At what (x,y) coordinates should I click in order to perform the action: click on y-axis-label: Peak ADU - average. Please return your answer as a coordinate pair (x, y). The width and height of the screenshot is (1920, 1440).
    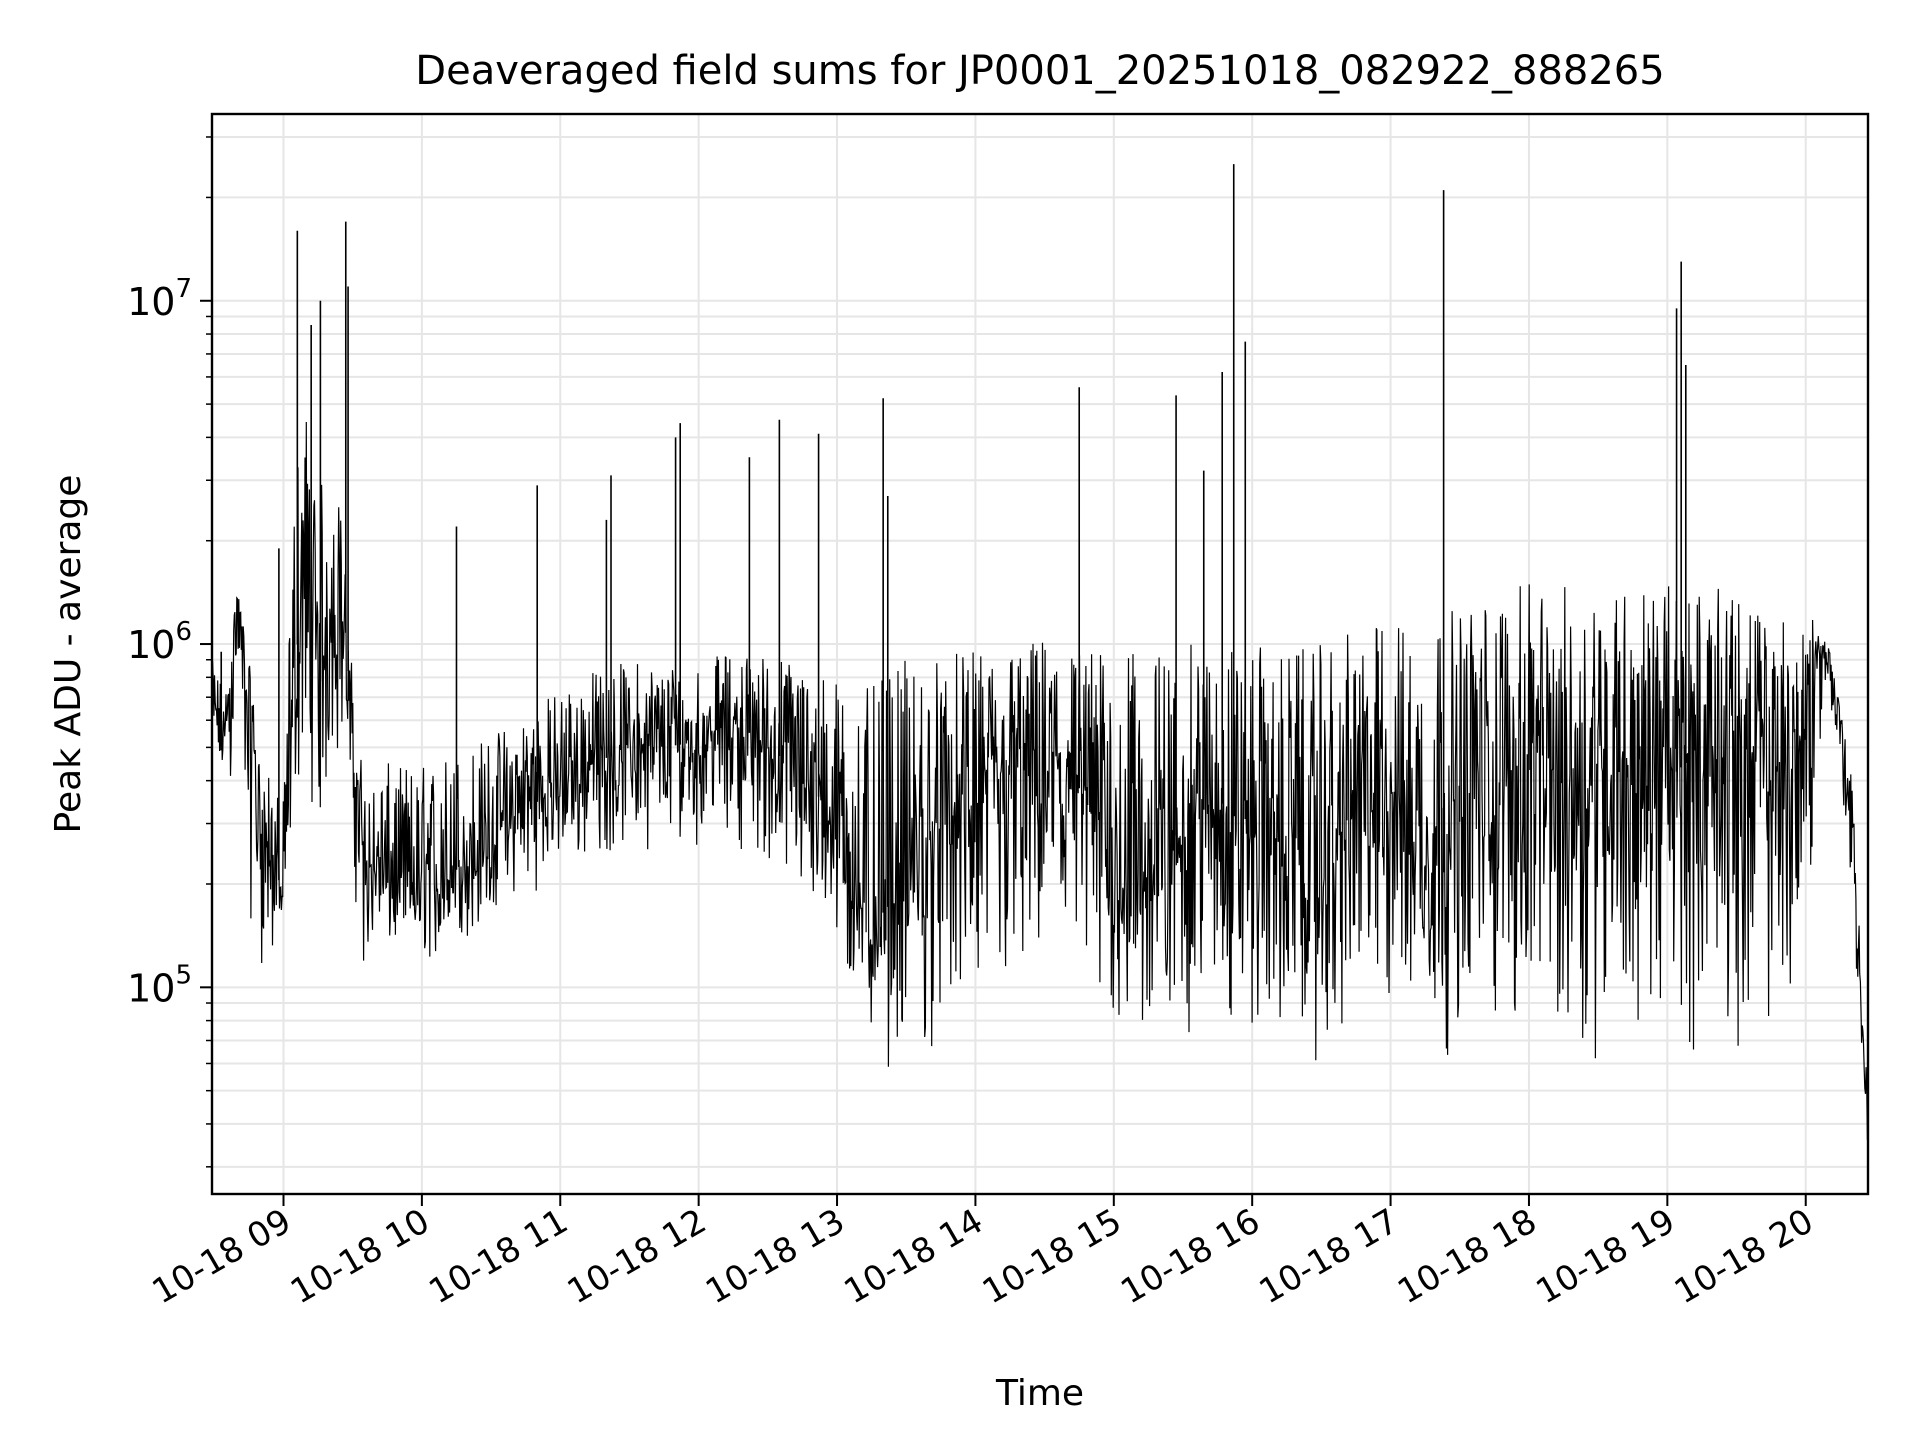
    Looking at the image, I should click on (68, 654).